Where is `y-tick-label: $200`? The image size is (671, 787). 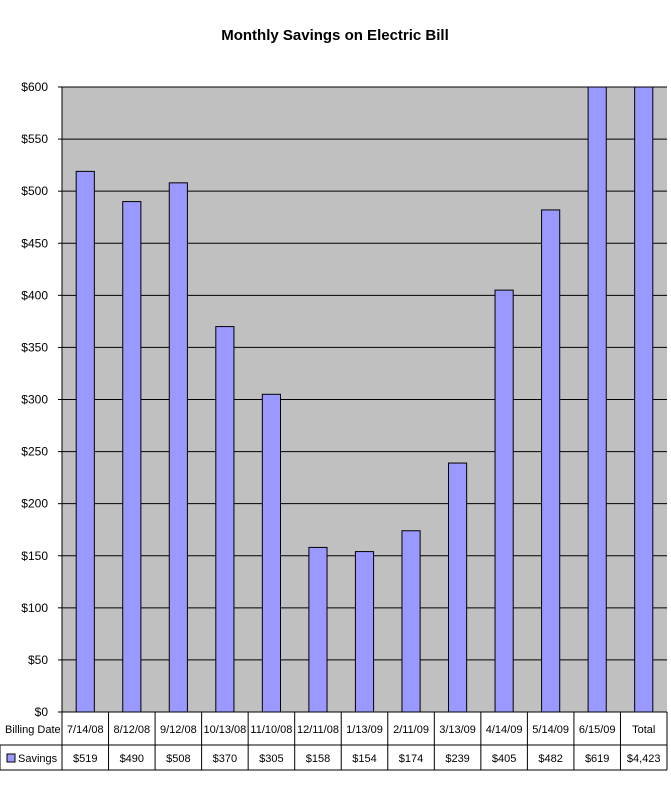
y-tick-label: $200 is located at coordinates (34, 504).